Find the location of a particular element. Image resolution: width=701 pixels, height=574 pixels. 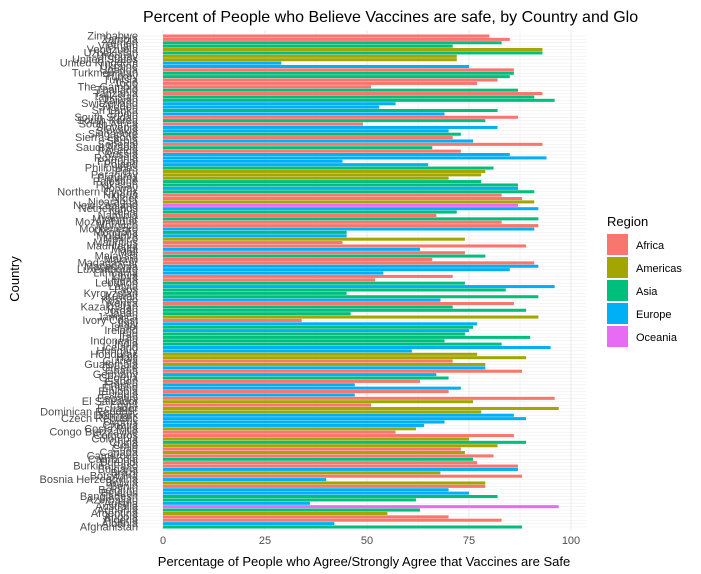

y-tick-label: Cameroon is located at coordinates (112, 456).